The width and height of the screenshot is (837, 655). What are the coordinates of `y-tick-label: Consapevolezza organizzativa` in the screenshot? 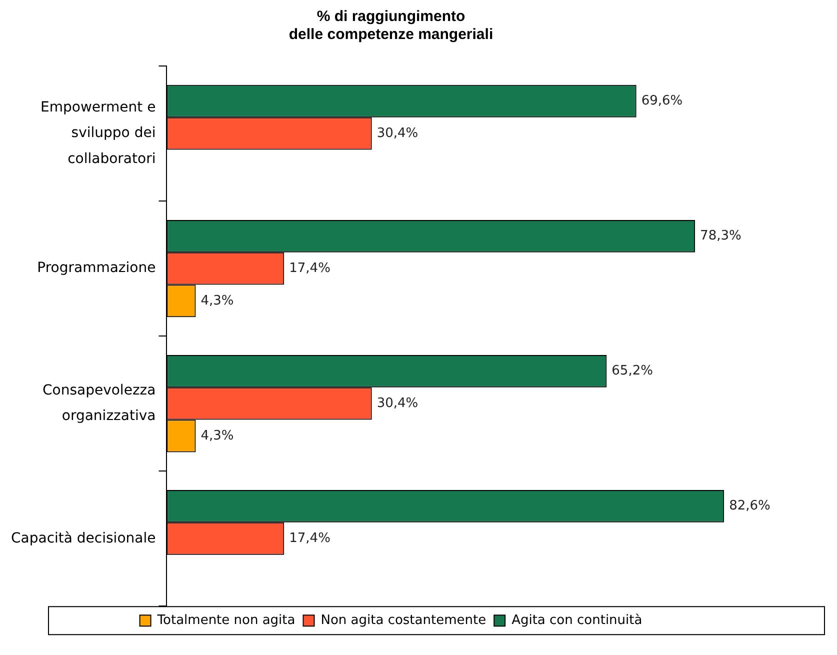 It's located at (99, 403).